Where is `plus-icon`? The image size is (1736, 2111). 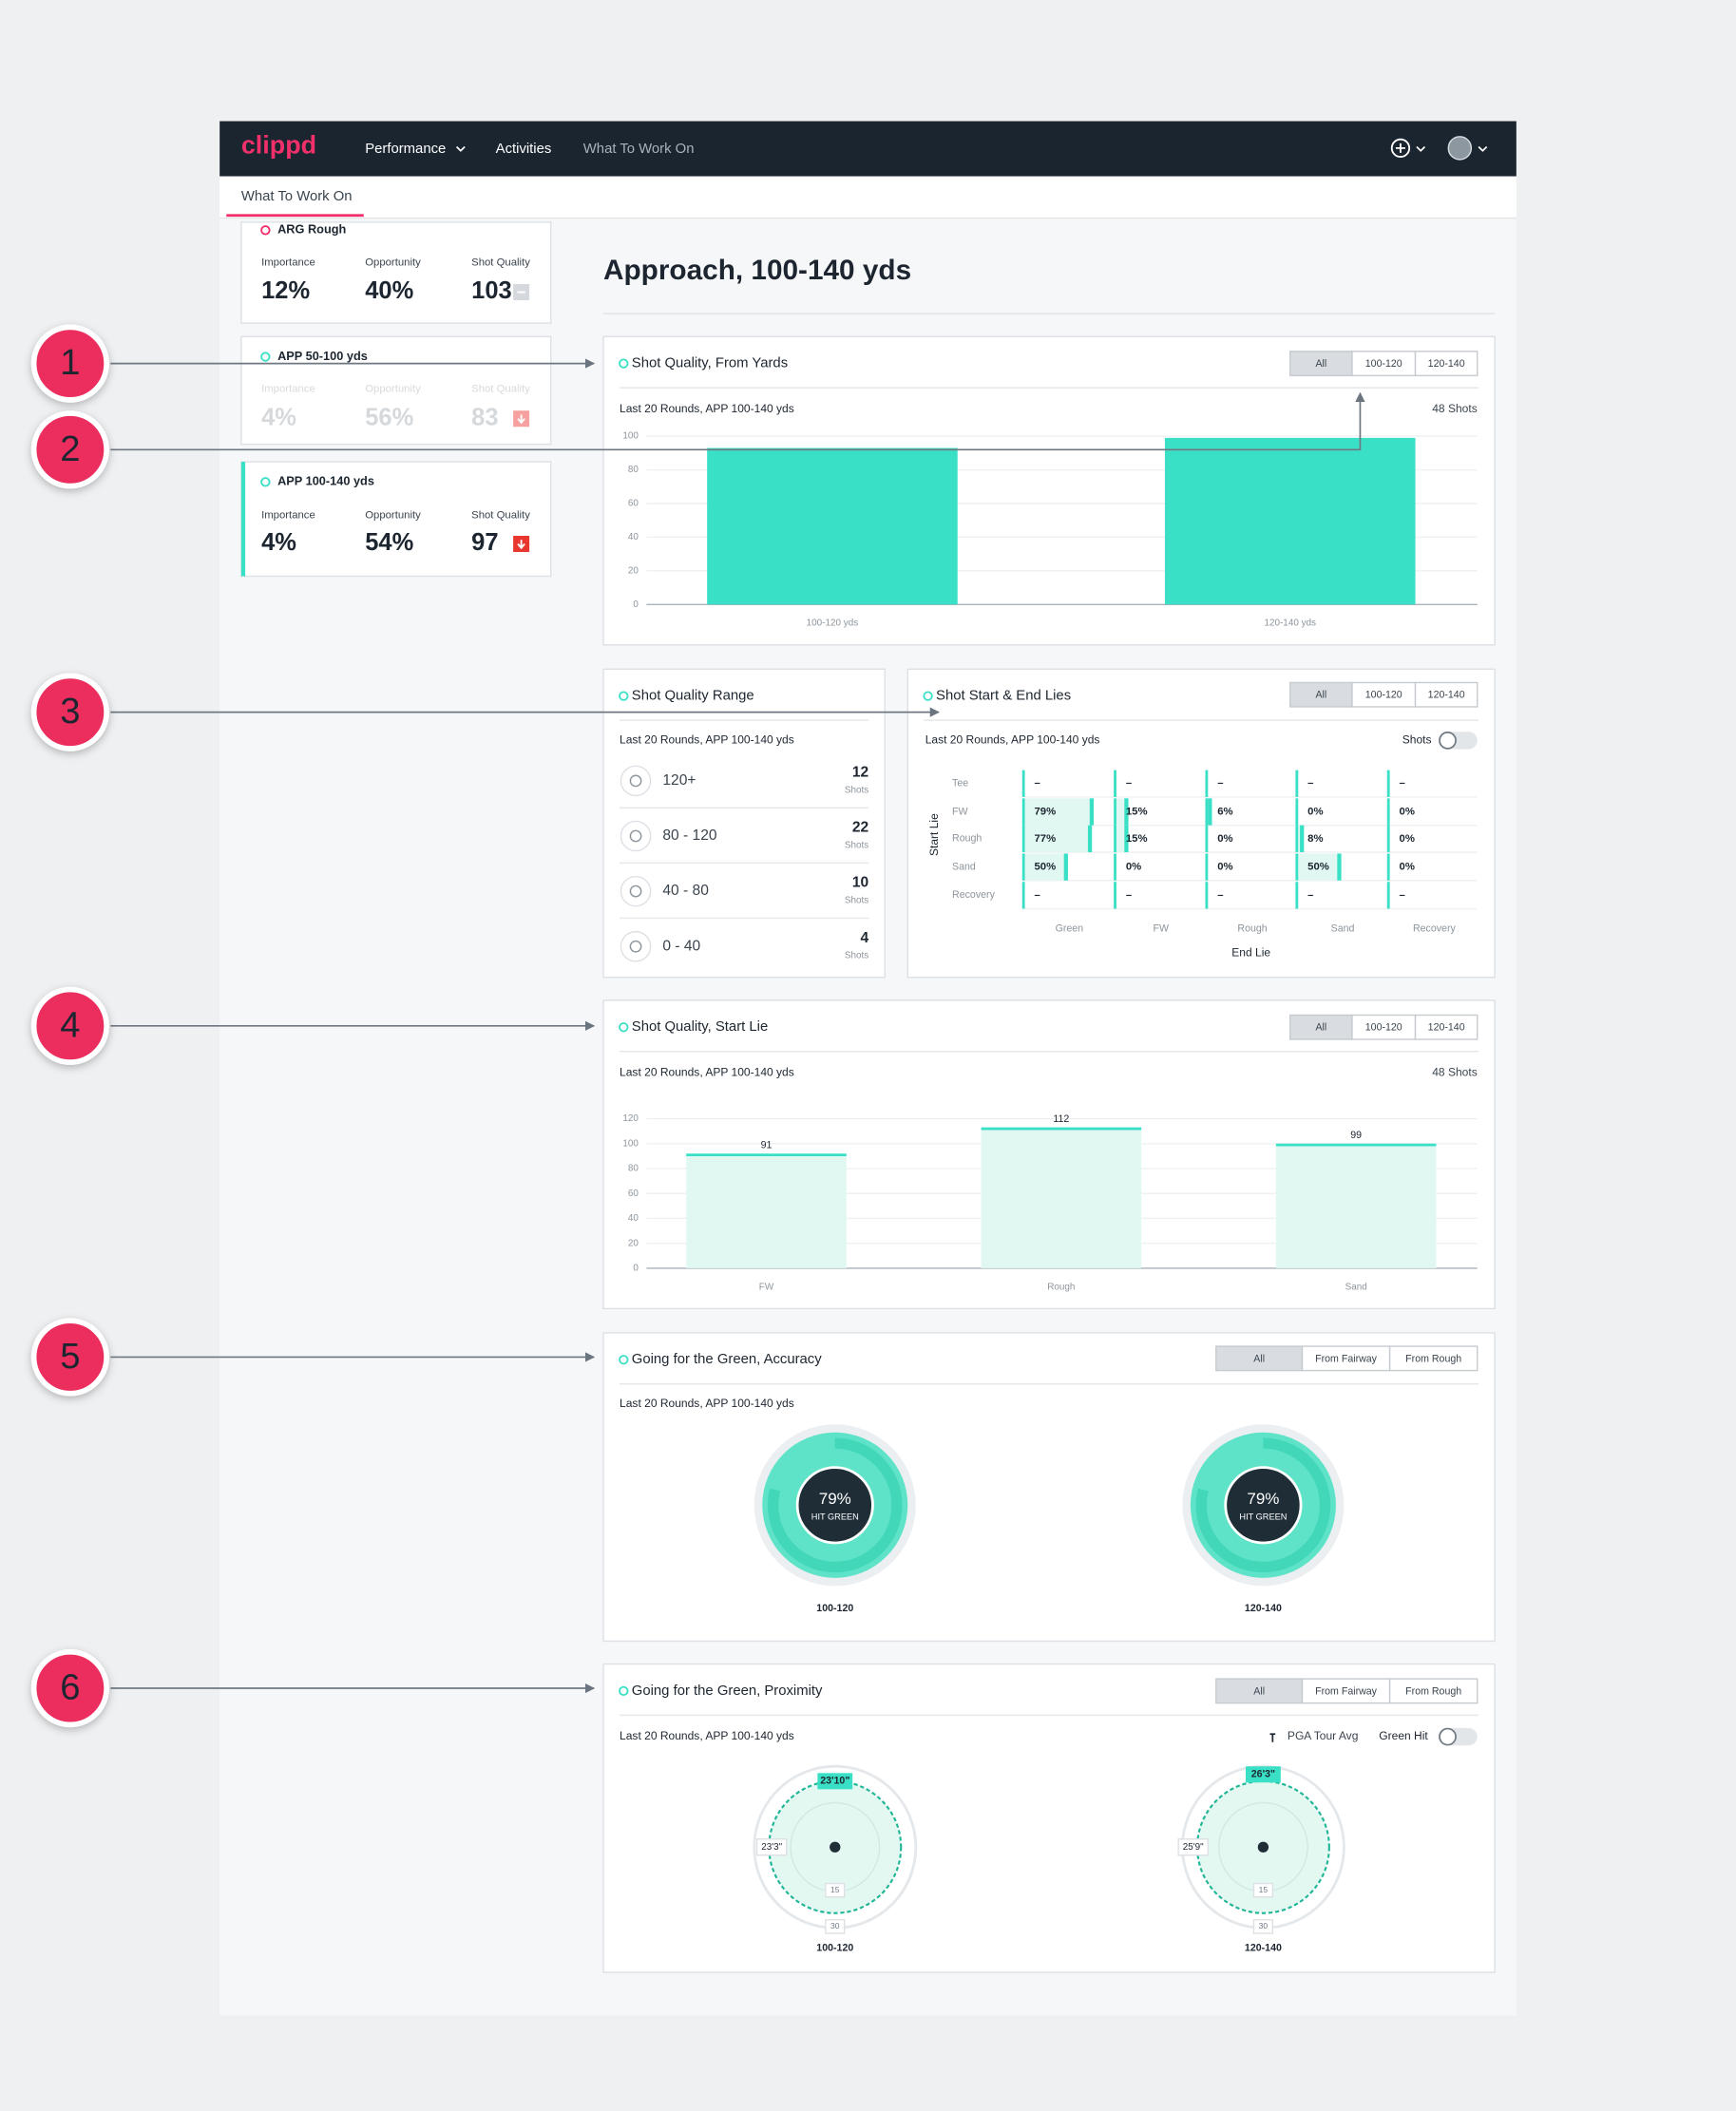 plus-icon is located at coordinates (1400, 148).